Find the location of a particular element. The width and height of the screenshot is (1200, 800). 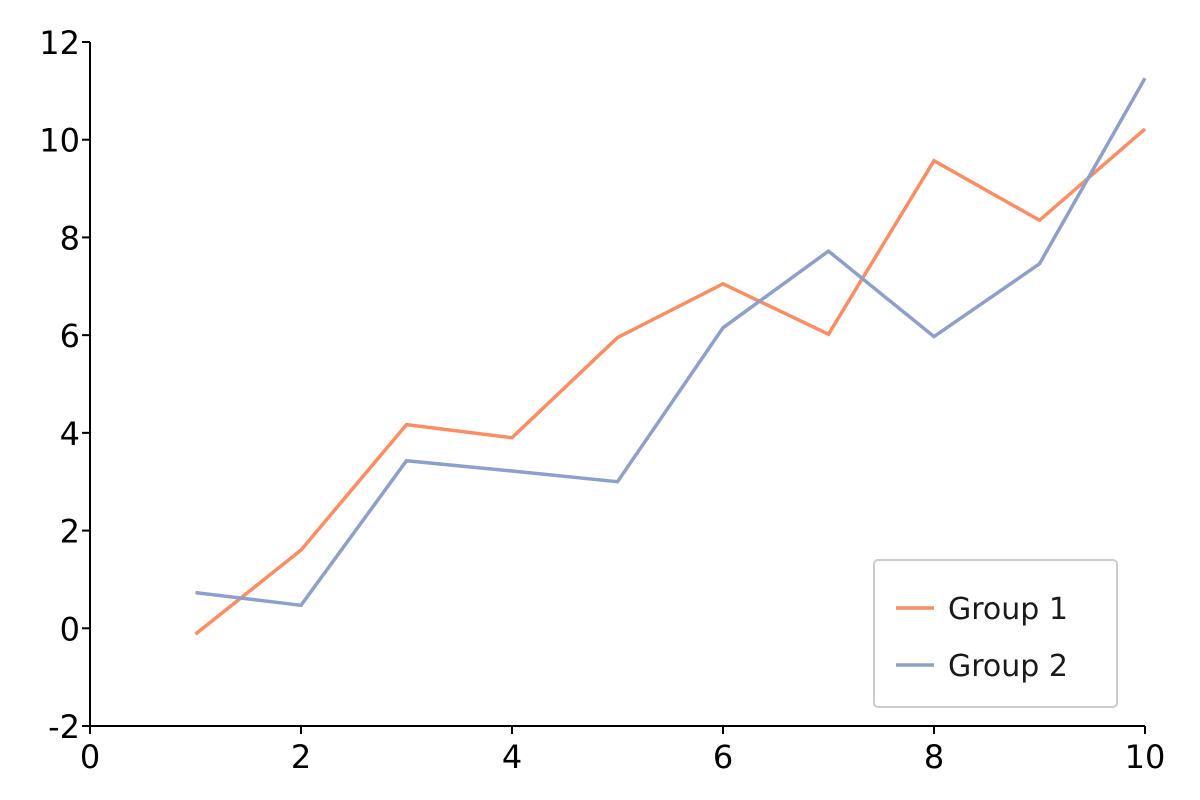

y-tick-label: 2 is located at coordinates (70, 532).